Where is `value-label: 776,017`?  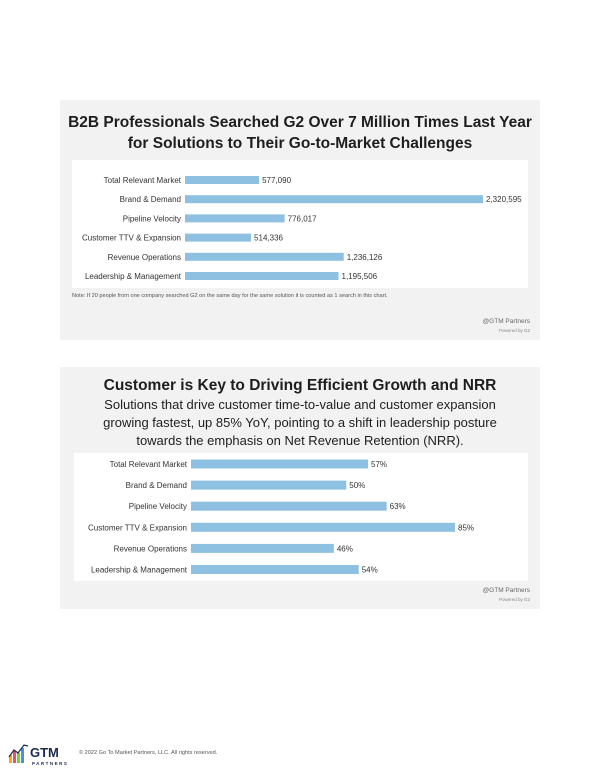
value-label: 776,017 is located at coordinates (302, 218).